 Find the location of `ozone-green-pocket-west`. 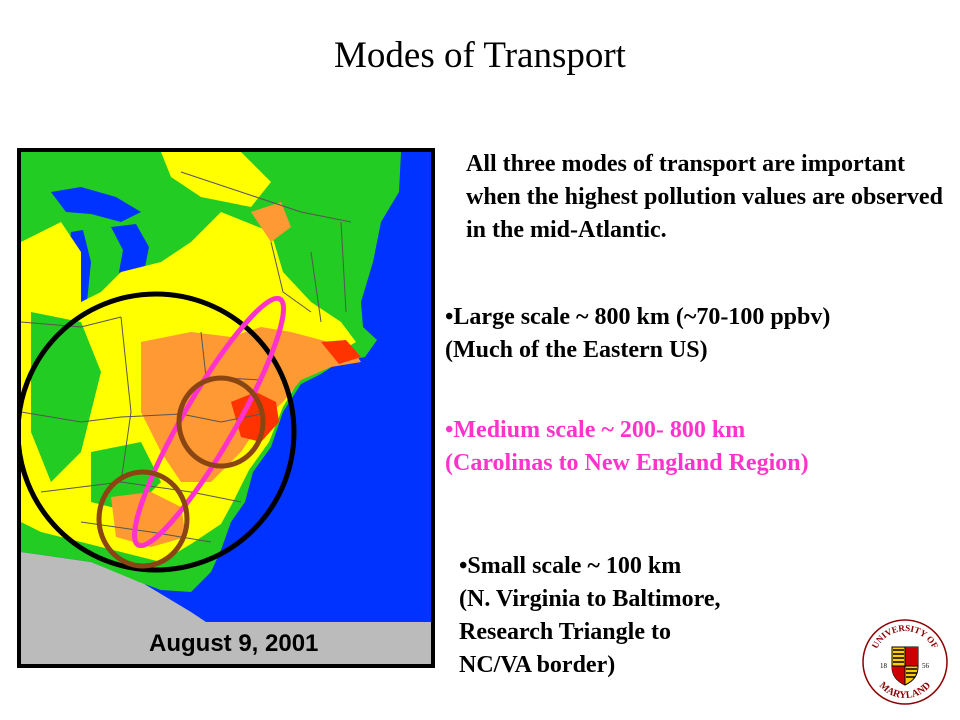

ozone-green-pocket-west is located at coordinates (66, 397).